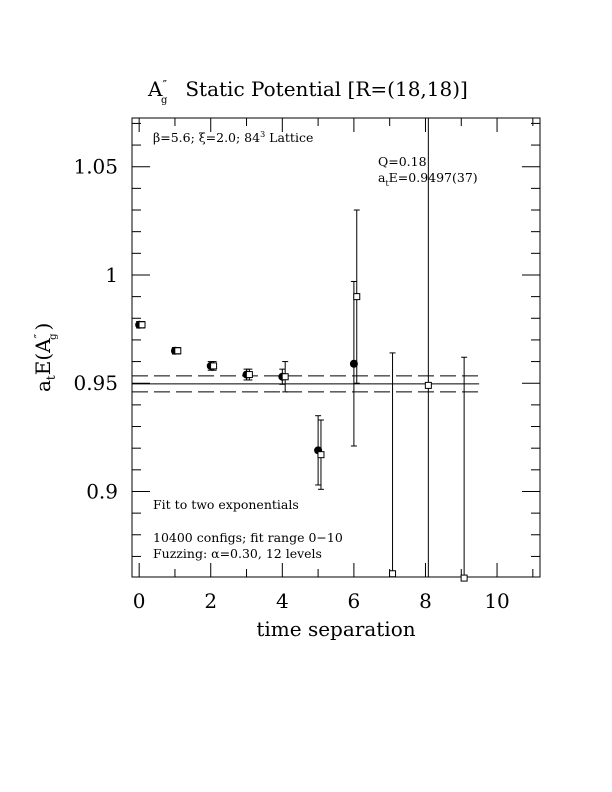 The width and height of the screenshot is (612, 792). What do you see at coordinates (387, 183) in the screenshot?
I see `fit-energy-sub: t` at bounding box center [387, 183].